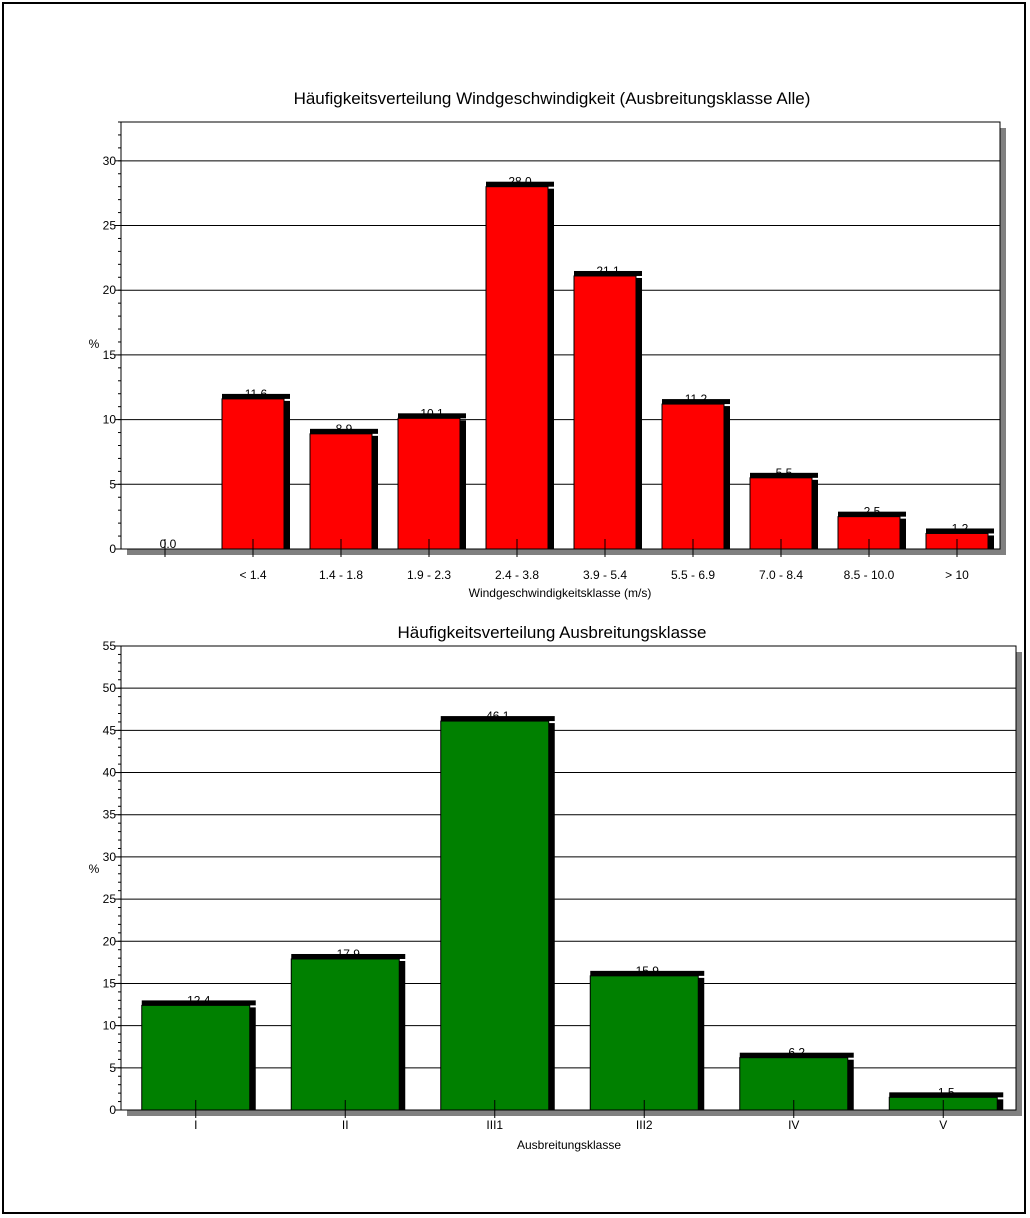 The image size is (1030, 1218). I want to click on wind-y-tick-label: 20, so click(110, 290).